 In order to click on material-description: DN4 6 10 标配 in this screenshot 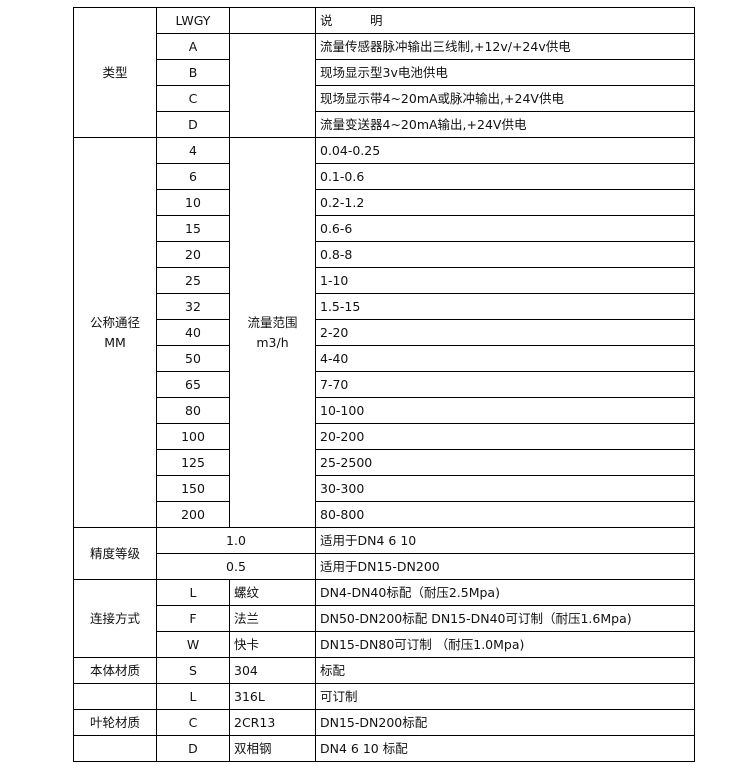, I will do `click(505, 748)`.